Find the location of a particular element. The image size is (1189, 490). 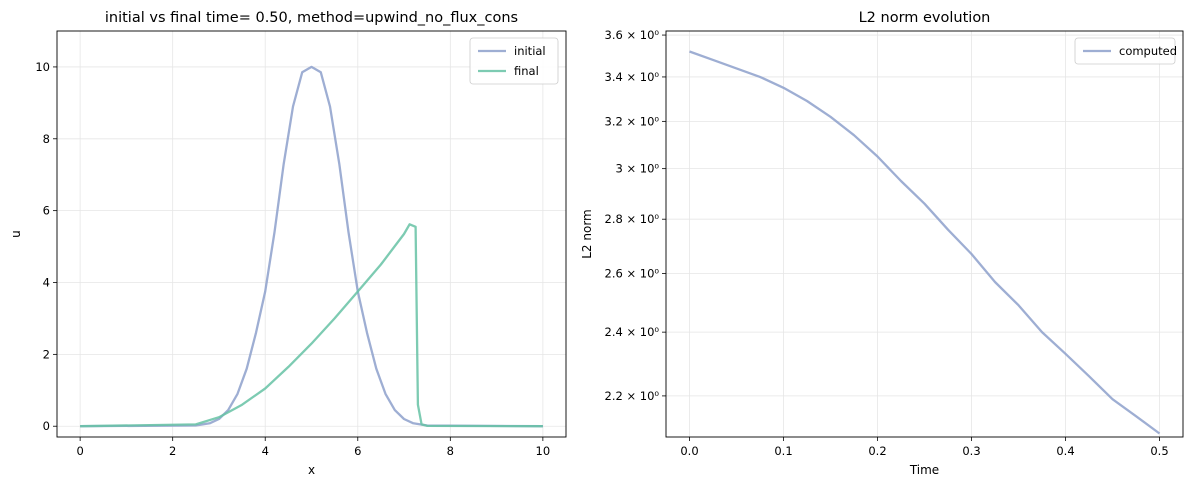

legend-label-final: final is located at coordinates (526, 71).